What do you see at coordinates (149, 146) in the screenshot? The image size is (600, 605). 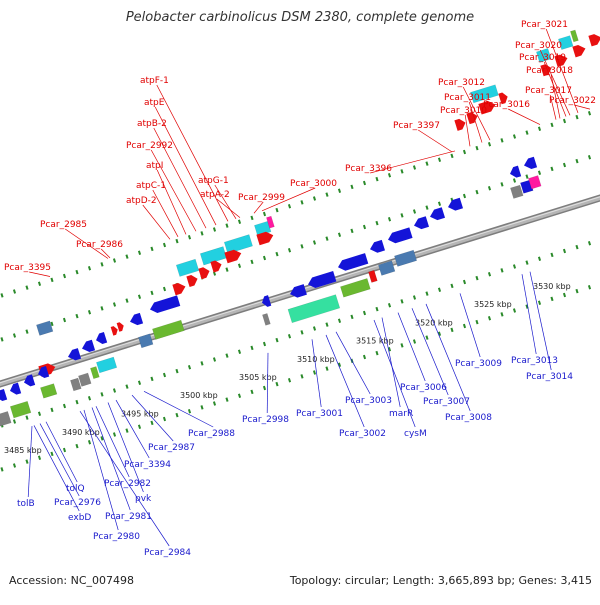 I see `forward-gene-label: Pcar_2992` at bounding box center [149, 146].